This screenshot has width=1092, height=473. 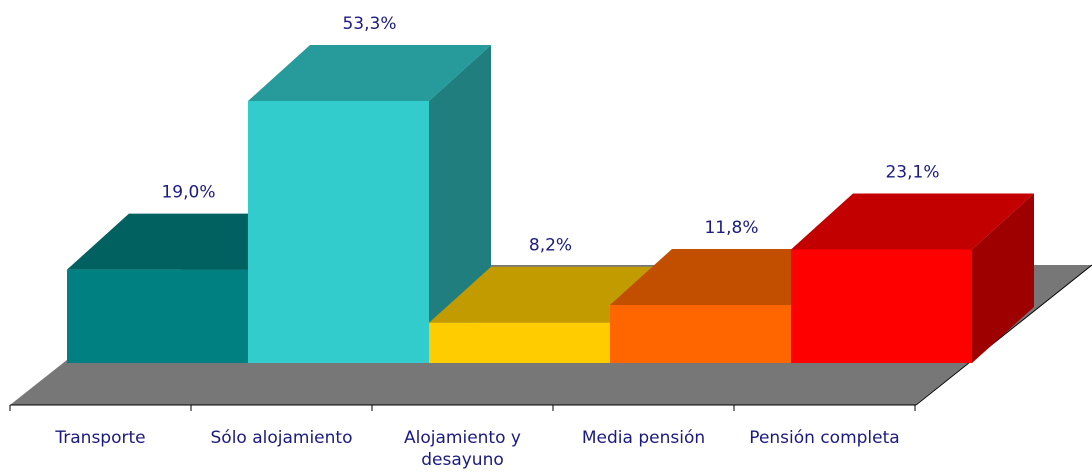 What do you see at coordinates (188, 193) in the screenshot?
I see `value-label: 19,0%` at bounding box center [188, 193].